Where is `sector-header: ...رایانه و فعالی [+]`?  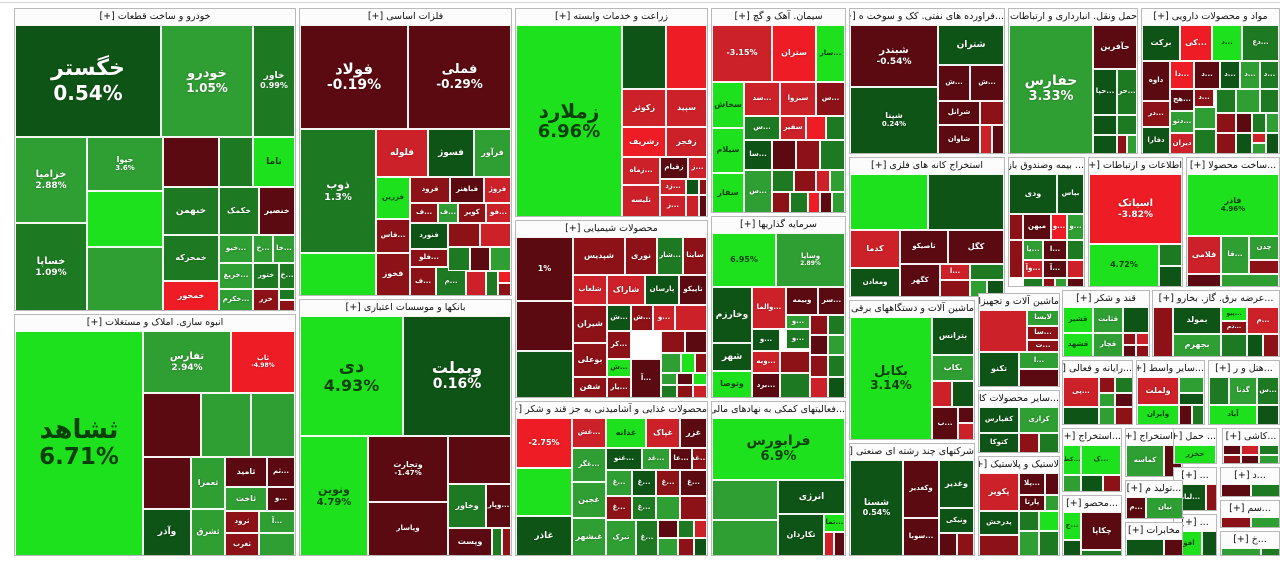 sector-header: ...رایانه و فعالی [+] is located at coordinates (1097, 369).